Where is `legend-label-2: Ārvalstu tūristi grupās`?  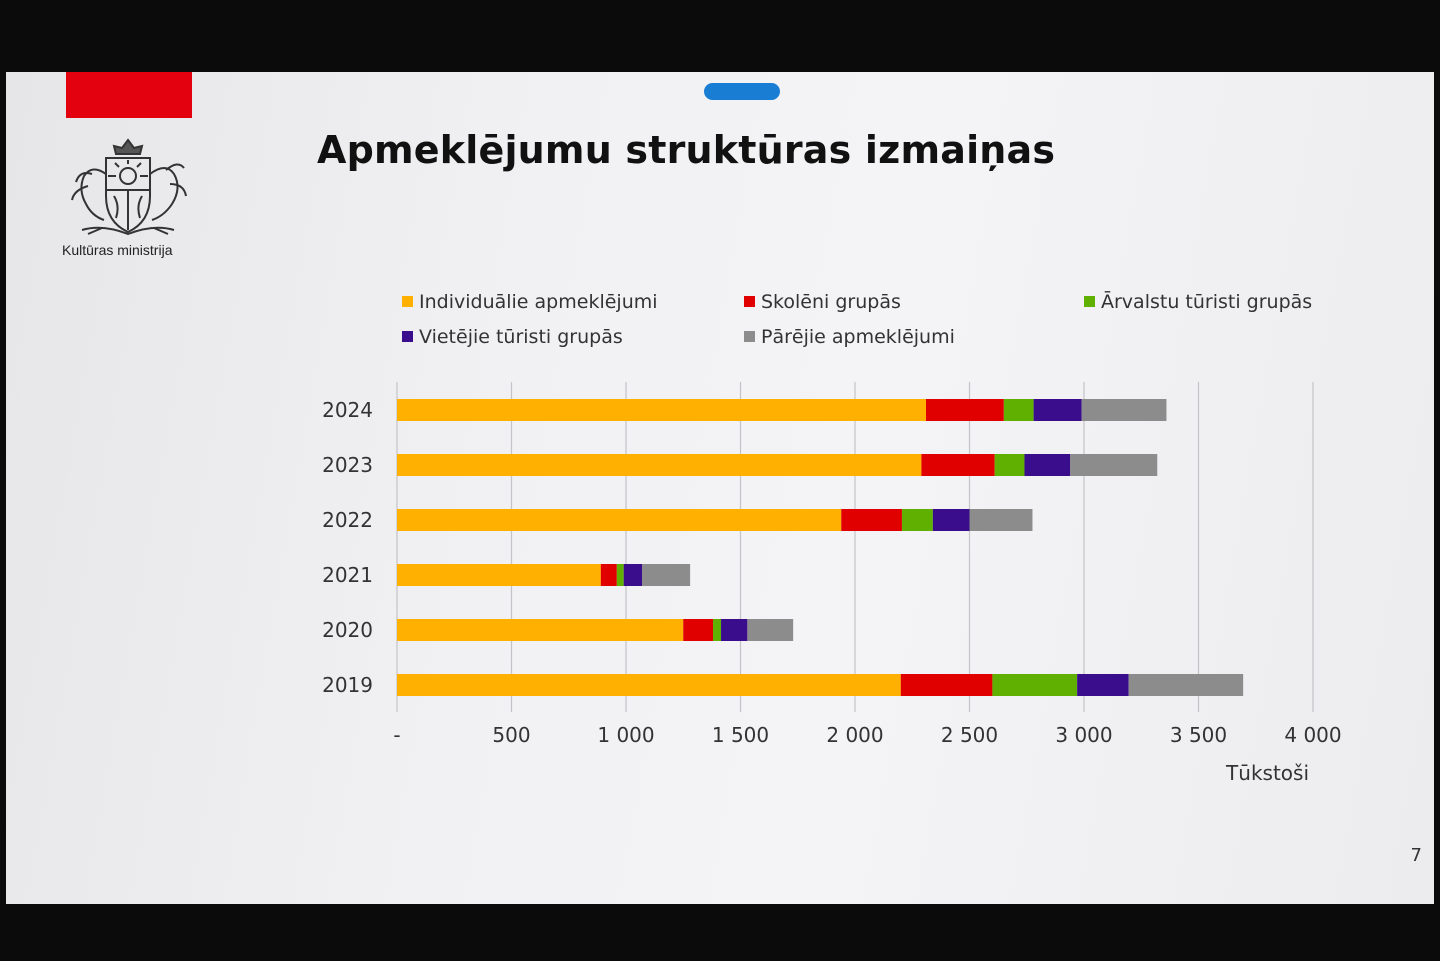
legend-label-2: Ārvalstu tūristi grupās is located at coordinates (1206, 301).